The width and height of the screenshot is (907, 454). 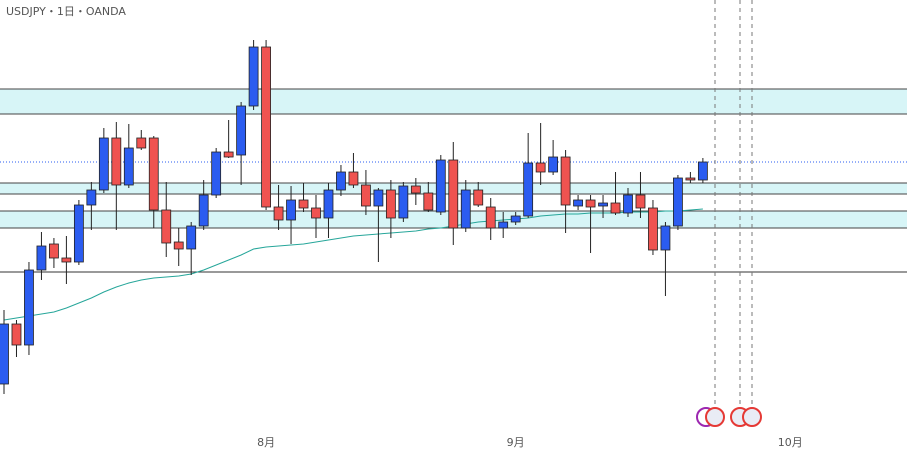 I want to click on x-tick-label: 10月, so click(x=790, y=442).